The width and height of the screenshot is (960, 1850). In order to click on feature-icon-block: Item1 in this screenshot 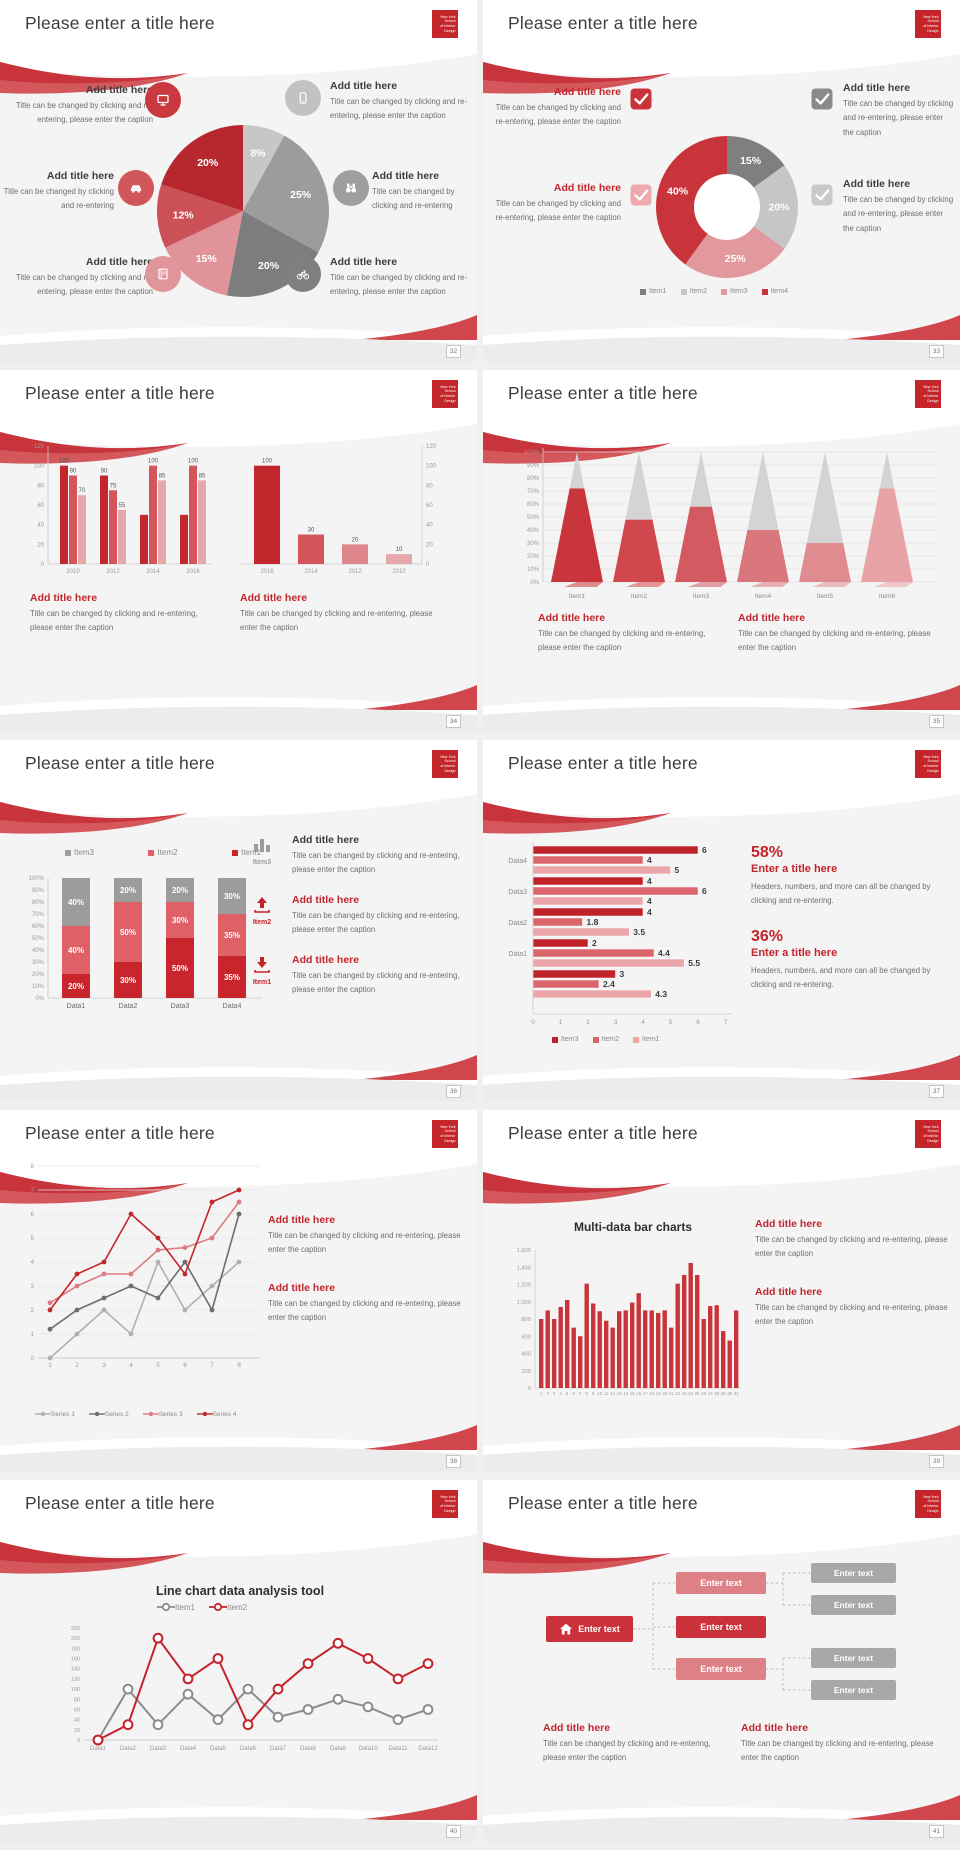, I will do `click(262, 971)`.